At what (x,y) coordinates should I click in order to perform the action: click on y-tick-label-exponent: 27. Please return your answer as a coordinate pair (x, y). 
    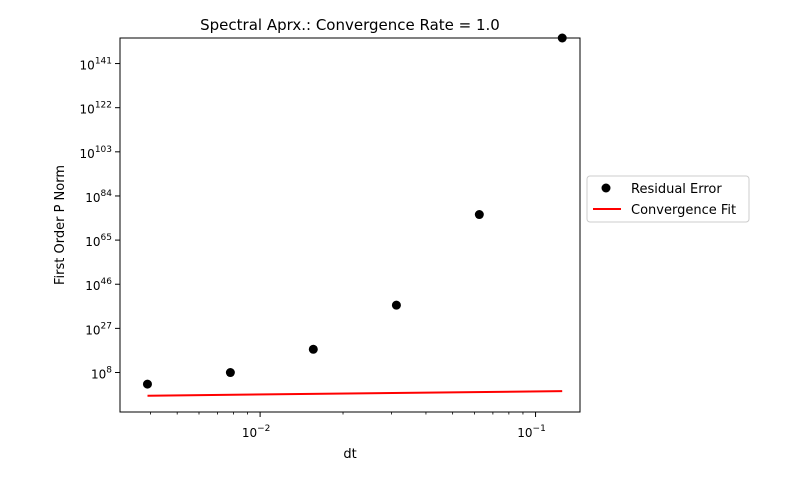
    Looking at the image, I should click on (106, 326).